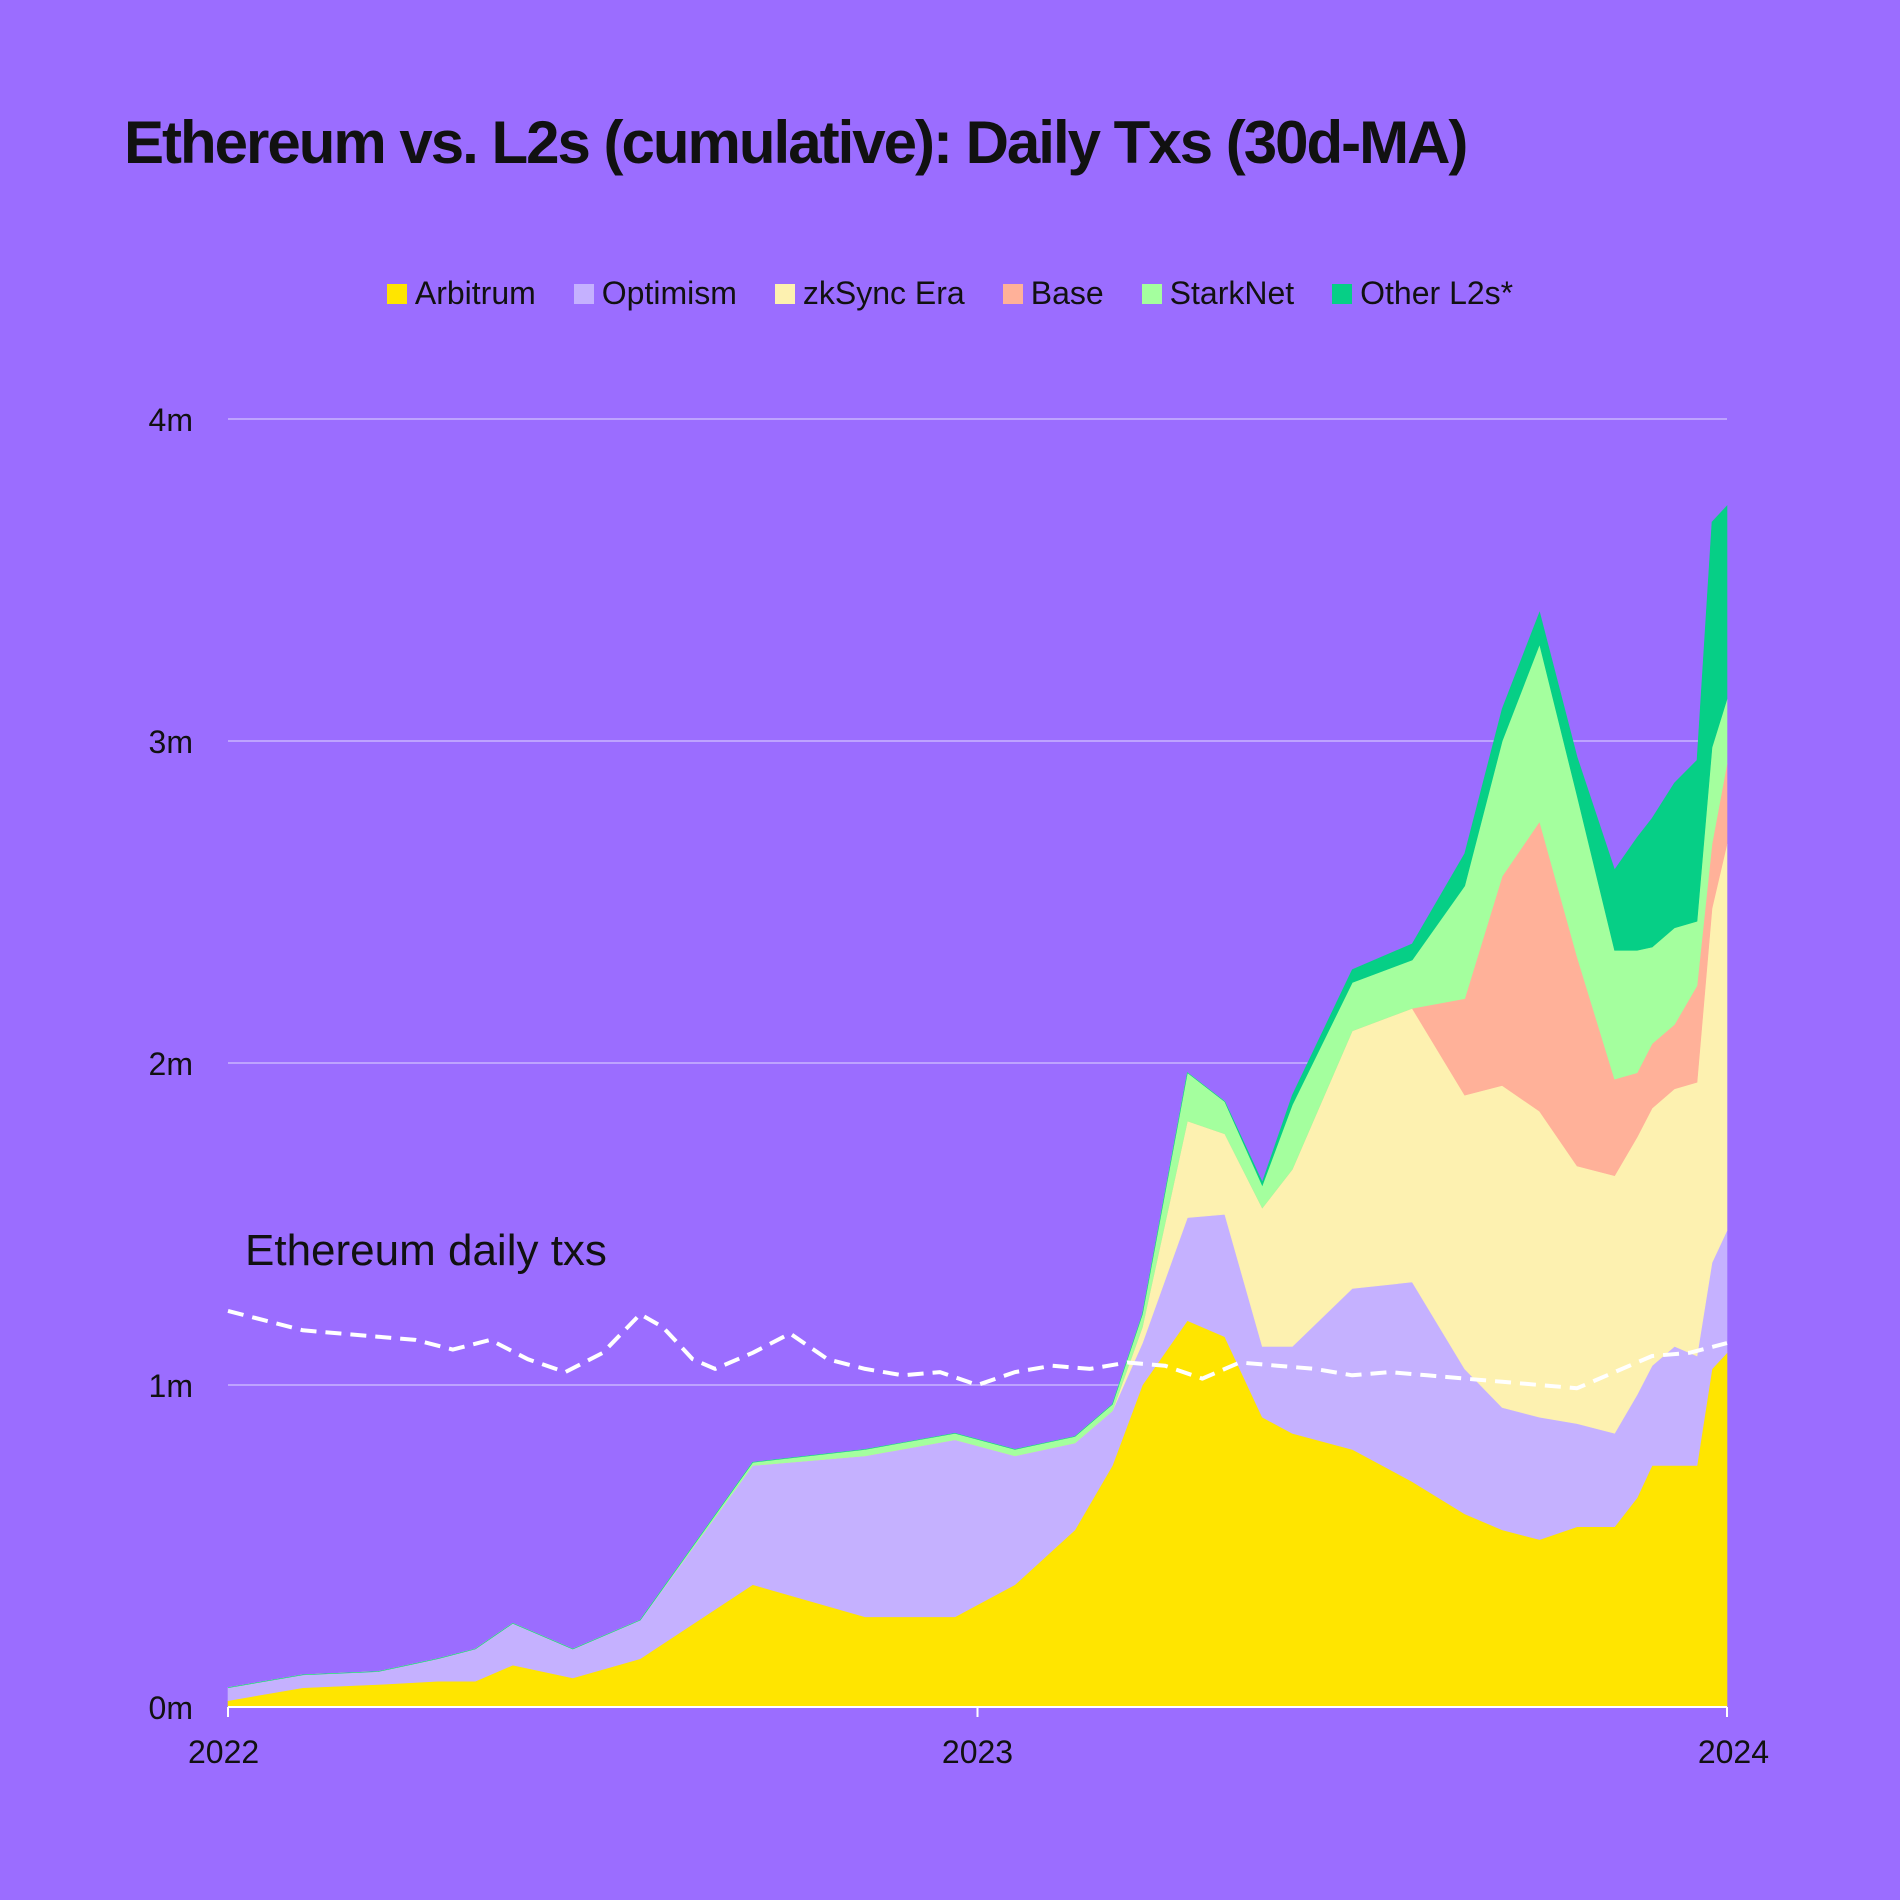 This screenshot has height=1900, width=1900. I want to click on ethereum-annotation: Ethereum daily txs, so click(426, 1250).